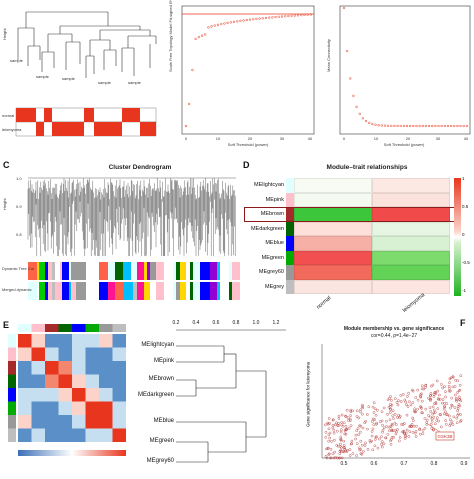 Image resolution: width=474 pixels, height=479 pixels. Describe the element at coordinates (170, 36) in the screenshot. I see `svg-text:Scale Free Topology Model Fit,: Scale Free Topology Model Fit,signed R^2` at that location.